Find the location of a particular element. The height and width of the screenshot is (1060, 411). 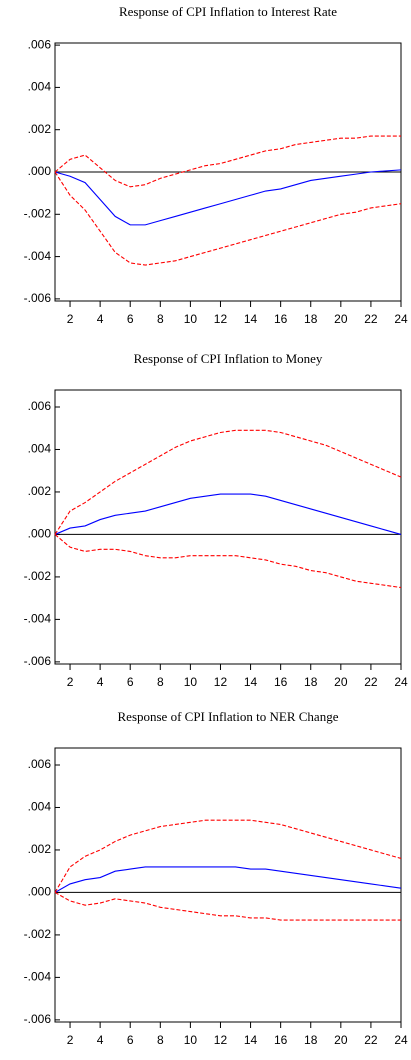

chart-title: Response of CPI Inflation to Money is located at coordinates (228, 358).